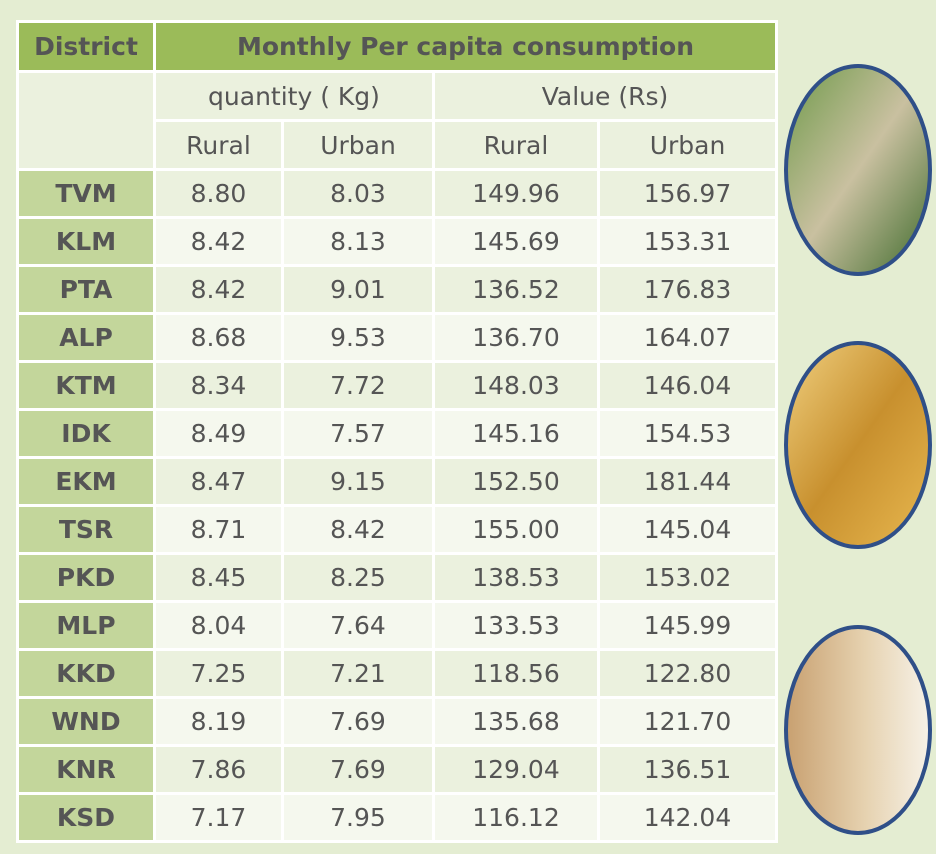  What do you see at coordinates (218, 817) in the screenshot?
I see `value-cell: 7.17` at bounding box center [218, 817].